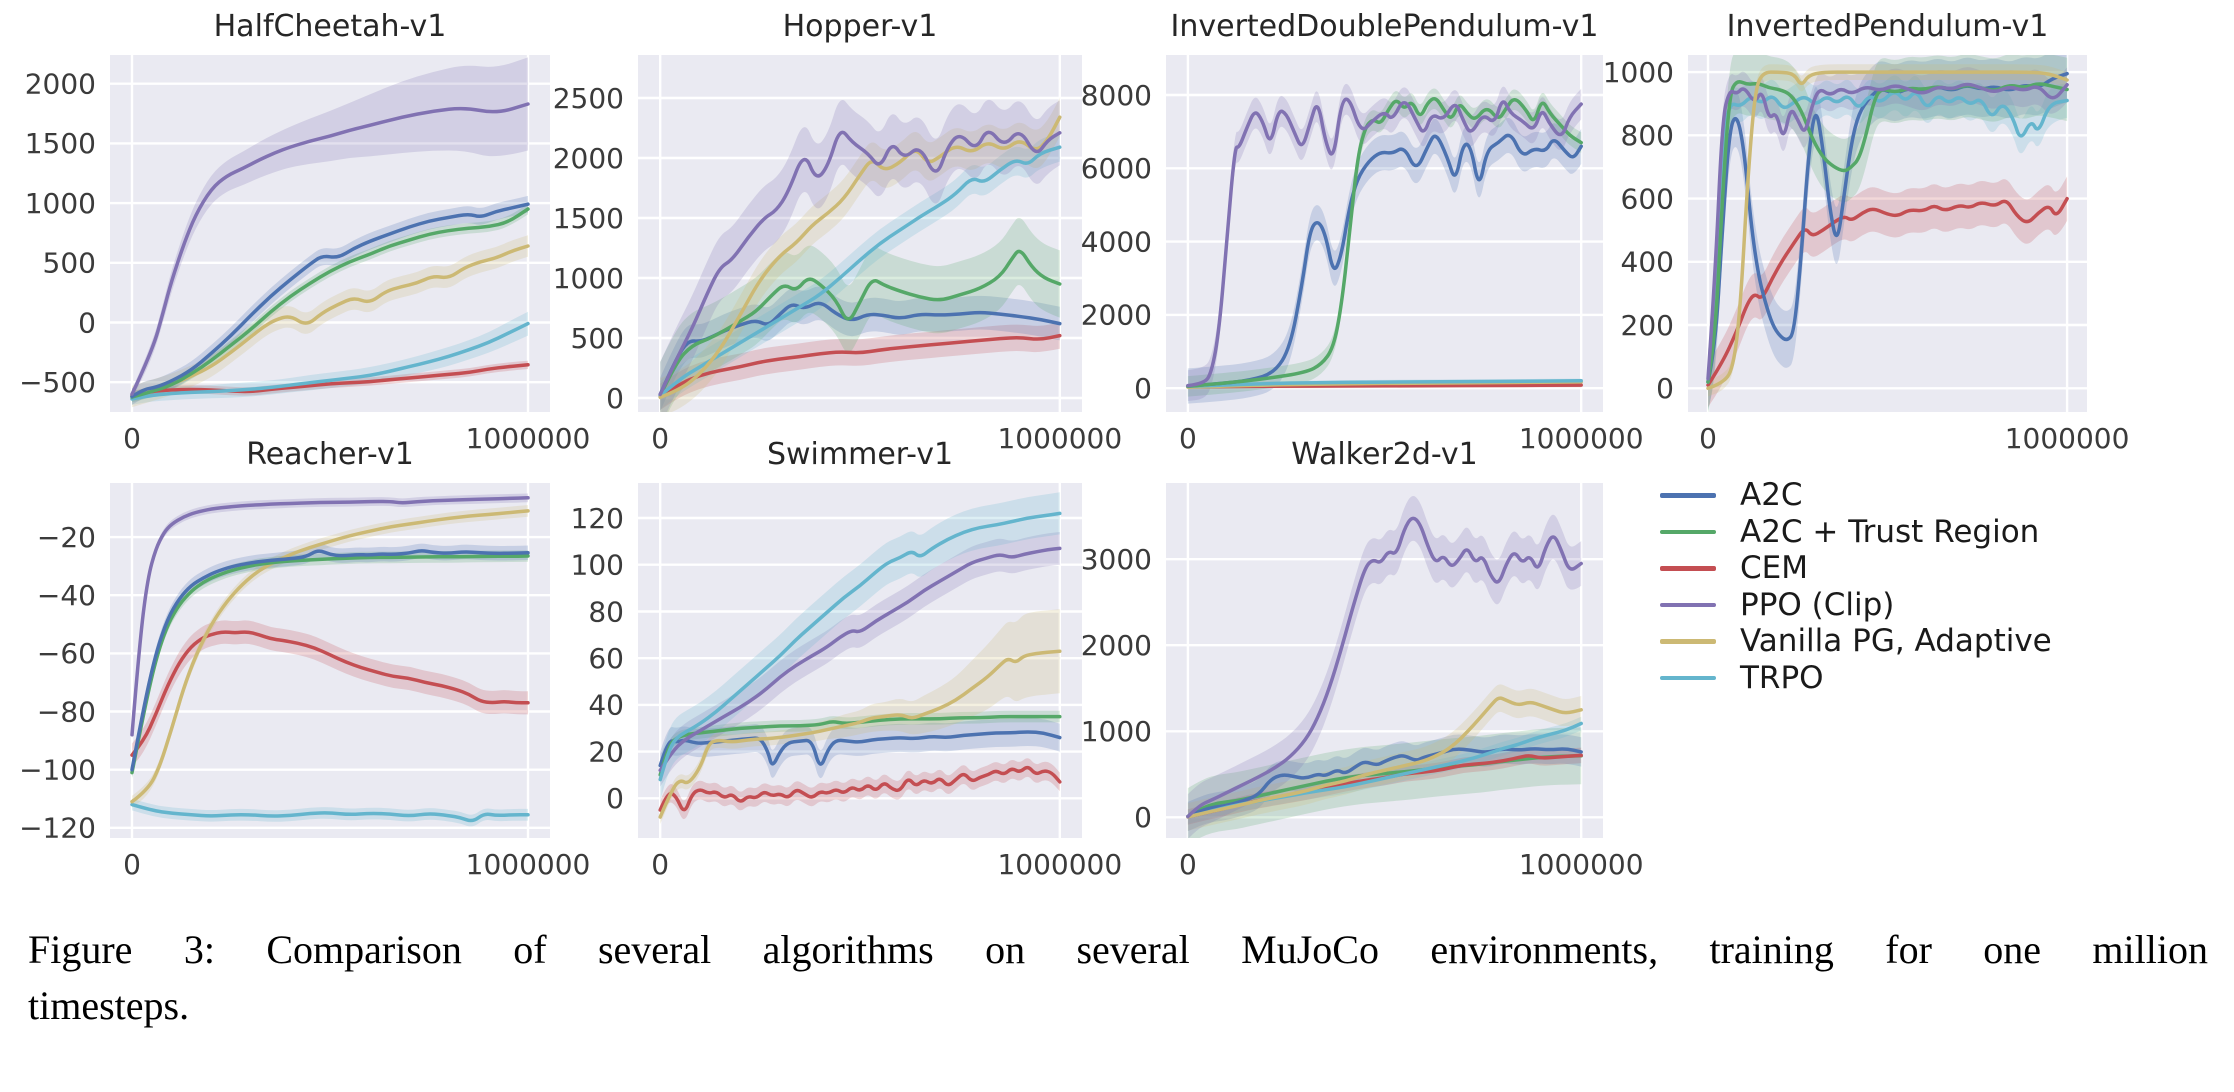 This screenshot has height=1092, width=2234. I want to click on svg-text: 200, so click(1647, 325).